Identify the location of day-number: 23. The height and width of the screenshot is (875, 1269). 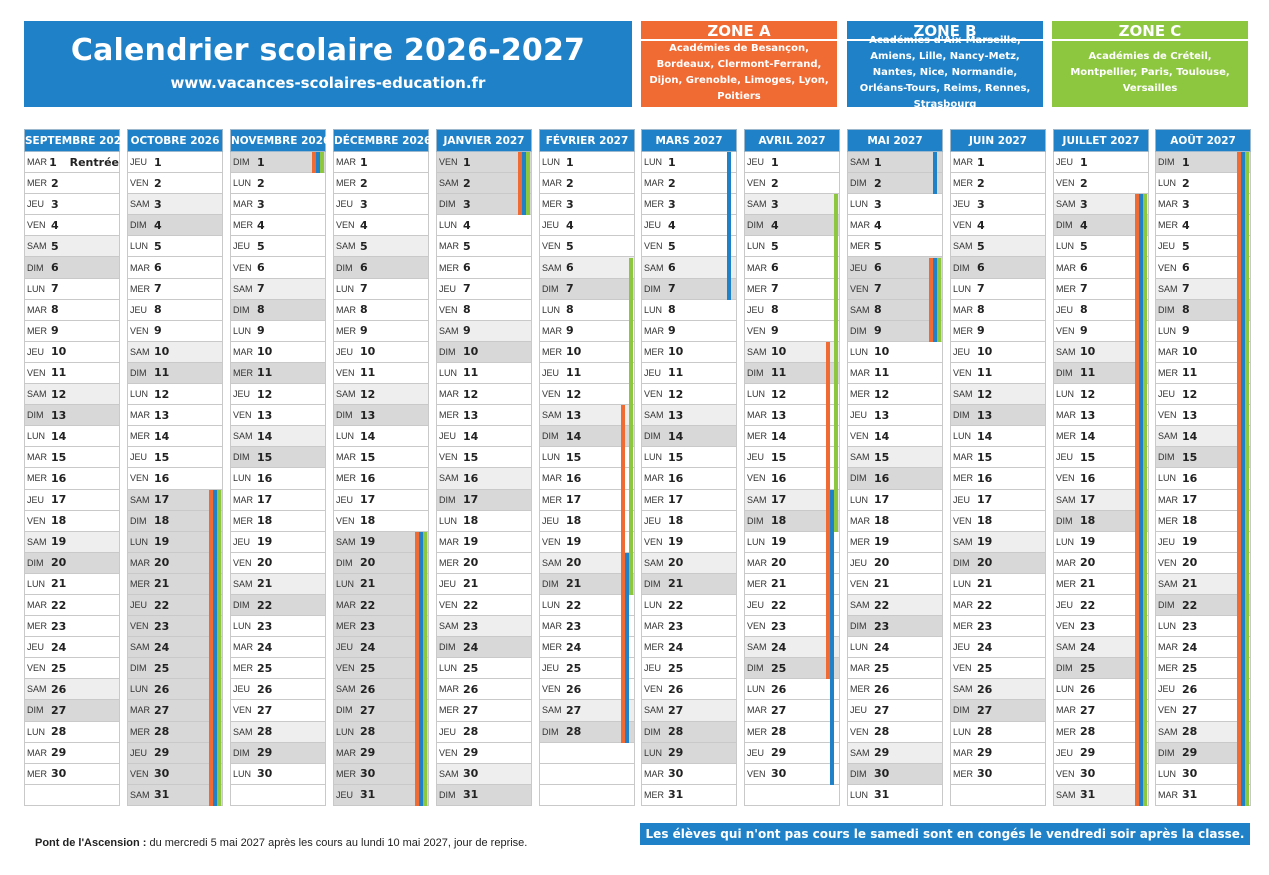
(59, 626).